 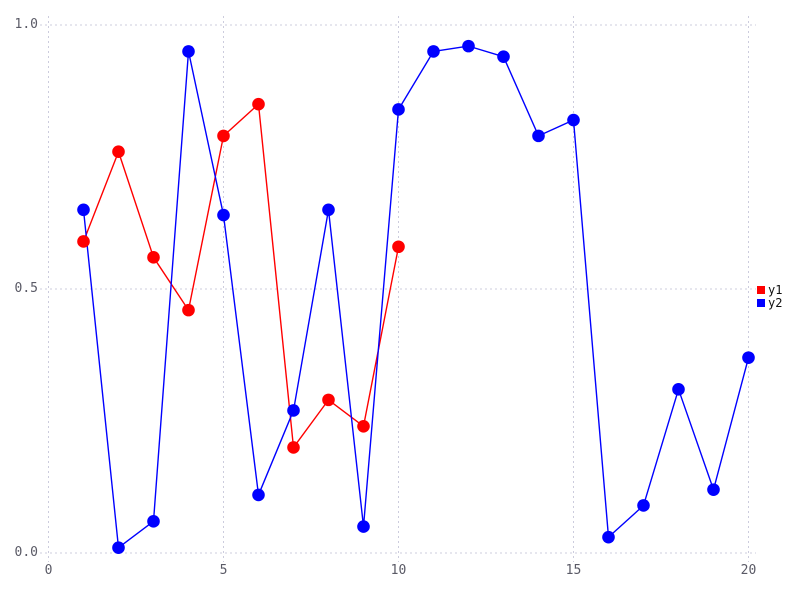 I want to click on y-tick-label: 0.5, so click(x=26, y=288).